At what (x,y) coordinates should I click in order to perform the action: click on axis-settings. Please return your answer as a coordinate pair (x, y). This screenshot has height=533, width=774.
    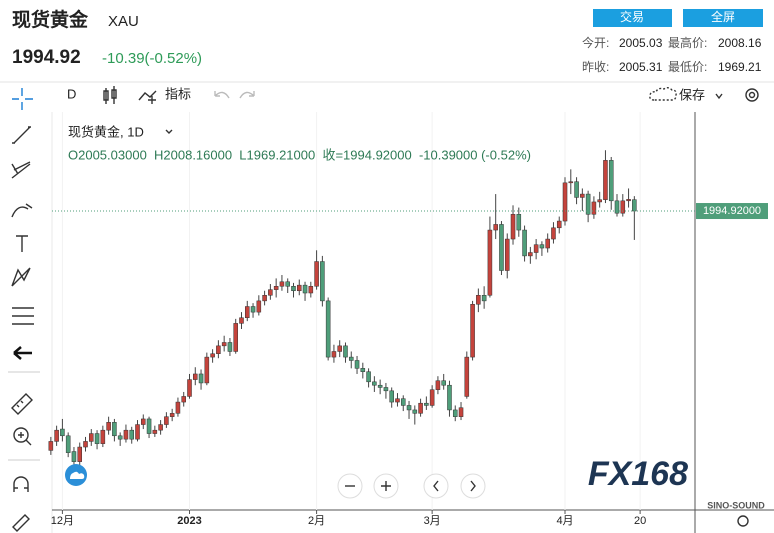
    Looking at the image, I should click on (743, 521).